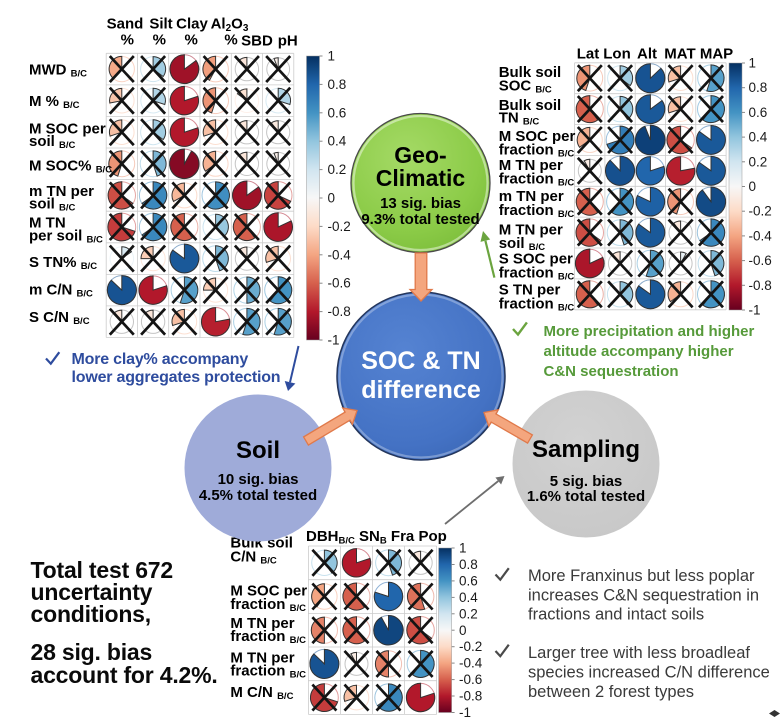 The image size is (784, 723). I want to click on svg-text: altitude accompany higher, so click(639, 351).